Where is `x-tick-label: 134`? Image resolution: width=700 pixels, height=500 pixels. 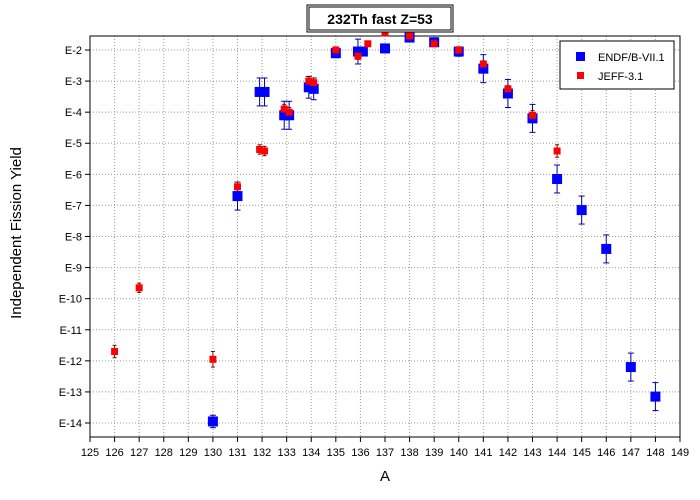 x-tick-label: 134 is located at coordinates (311, 453).